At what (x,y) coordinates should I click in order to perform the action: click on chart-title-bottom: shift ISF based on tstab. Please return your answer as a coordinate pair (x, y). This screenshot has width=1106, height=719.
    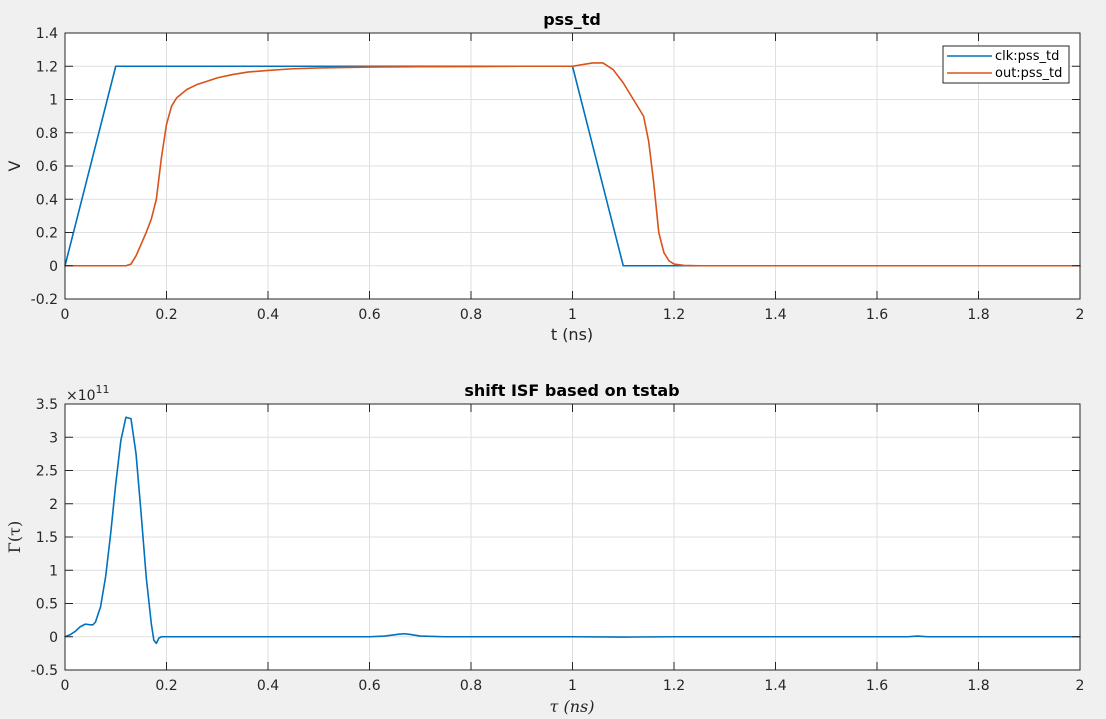
    Looking at the image, I should click on (571, 390).